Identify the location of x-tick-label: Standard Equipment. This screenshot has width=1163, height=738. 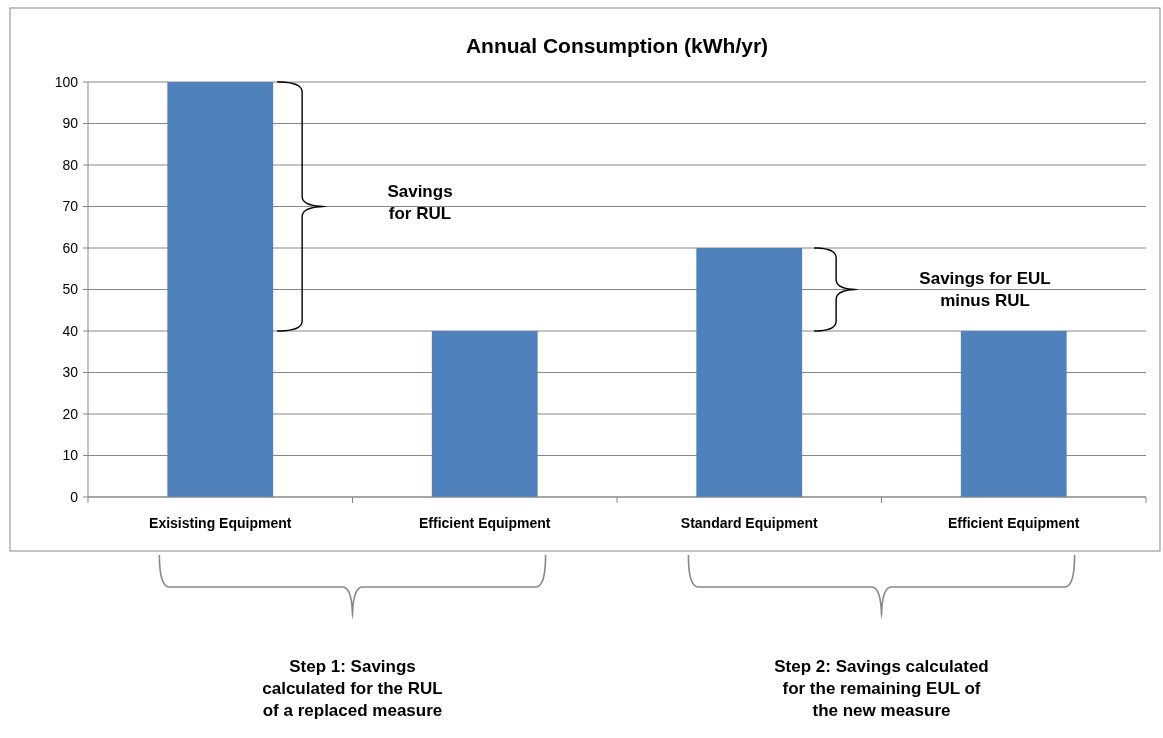
(749, 523).